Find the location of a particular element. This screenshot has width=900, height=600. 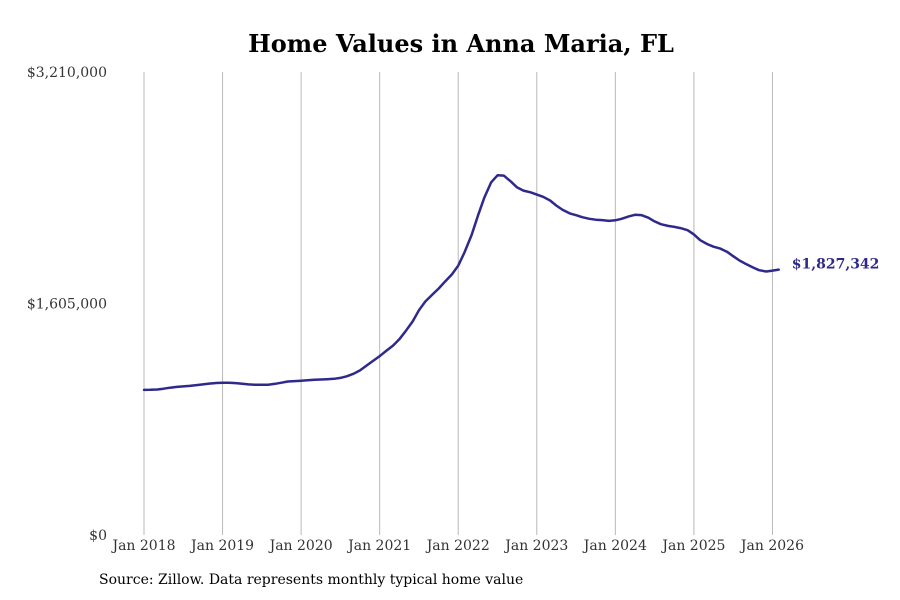

x-tick-label-2021: Jan 2021 is located at coordinates (378, 546).